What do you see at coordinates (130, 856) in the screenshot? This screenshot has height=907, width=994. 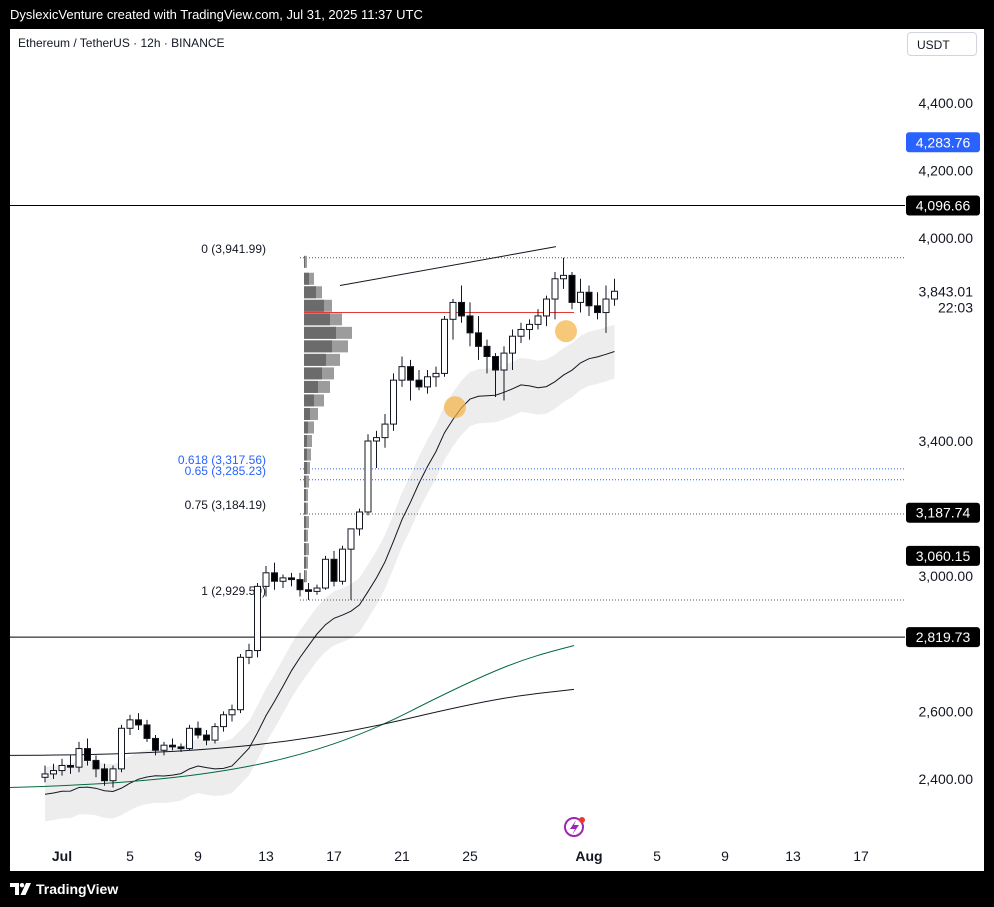 I see `x-tick-label: 5` at bounding box center [130, 856].